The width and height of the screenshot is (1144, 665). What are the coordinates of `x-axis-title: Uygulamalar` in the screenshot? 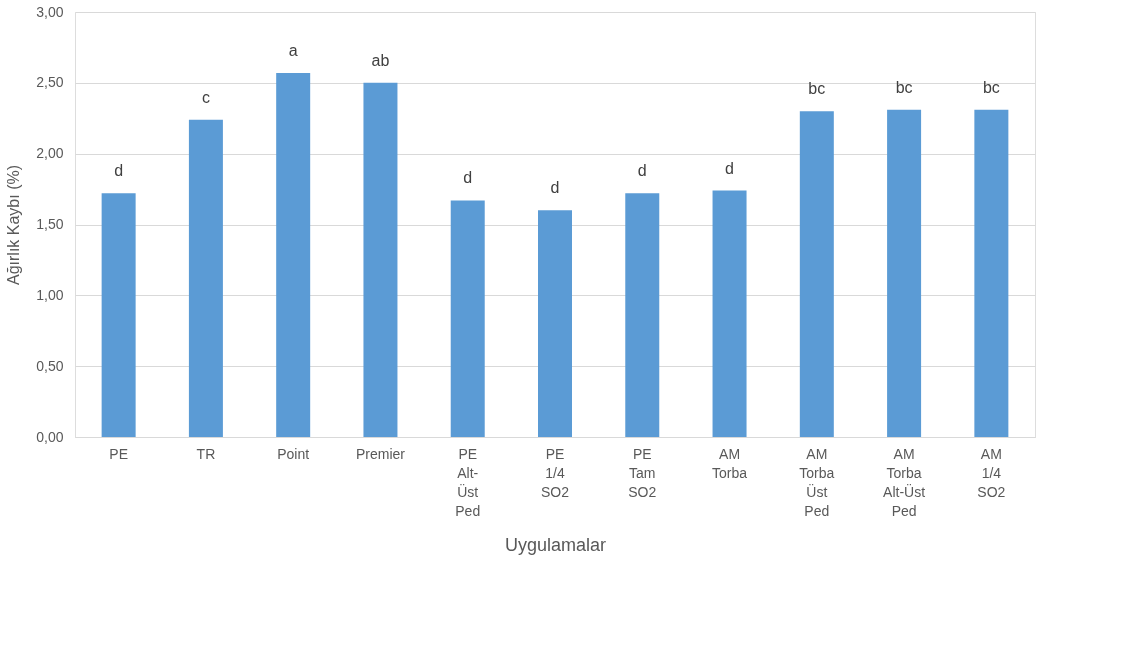 It's located at (555, 544).